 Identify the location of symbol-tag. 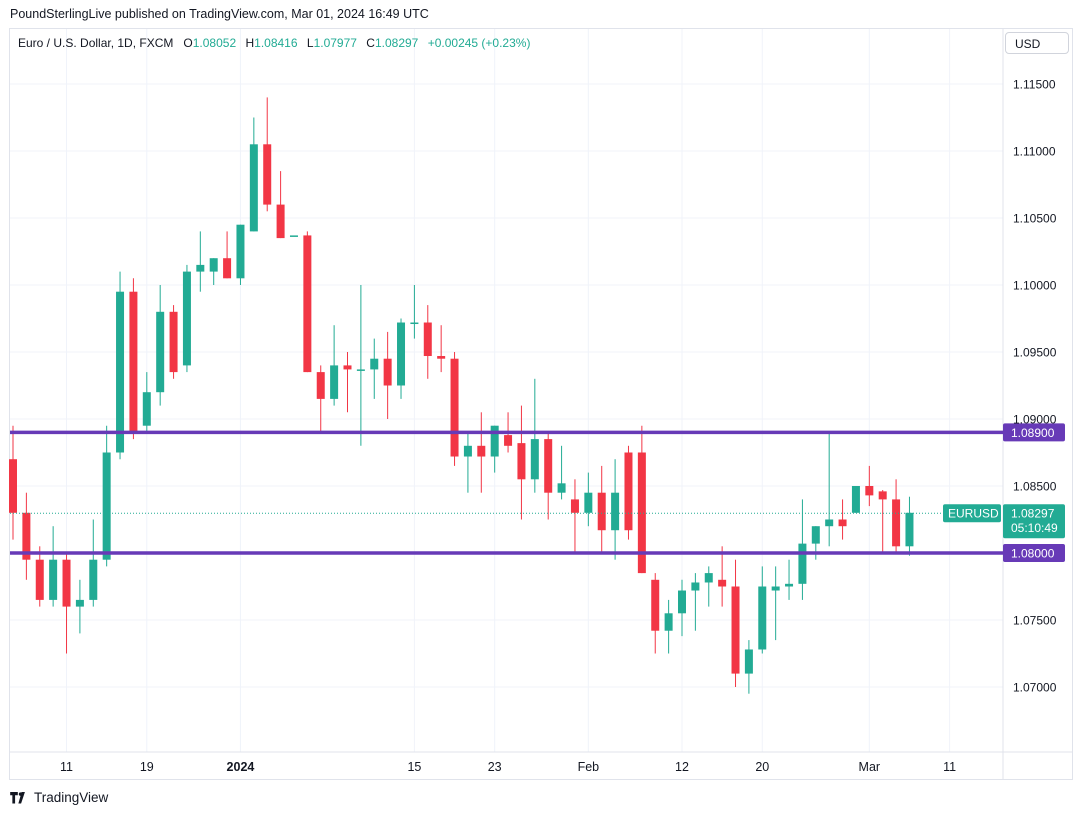
(972, 513).